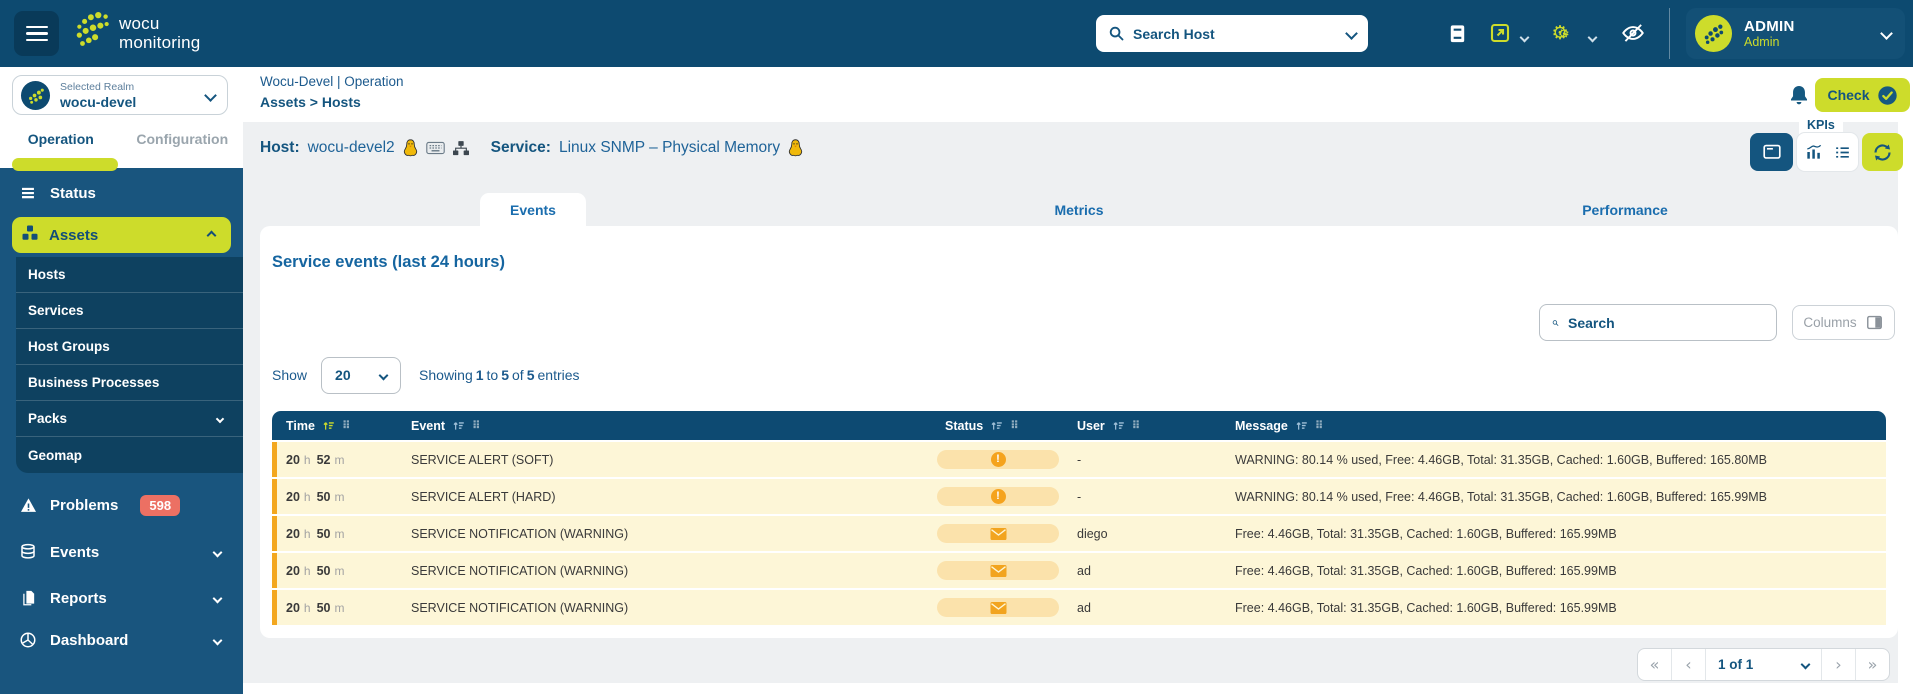 This screenshot has height=694, width=1913. I want to click on eye-slash-icon, so click(1633, 33).